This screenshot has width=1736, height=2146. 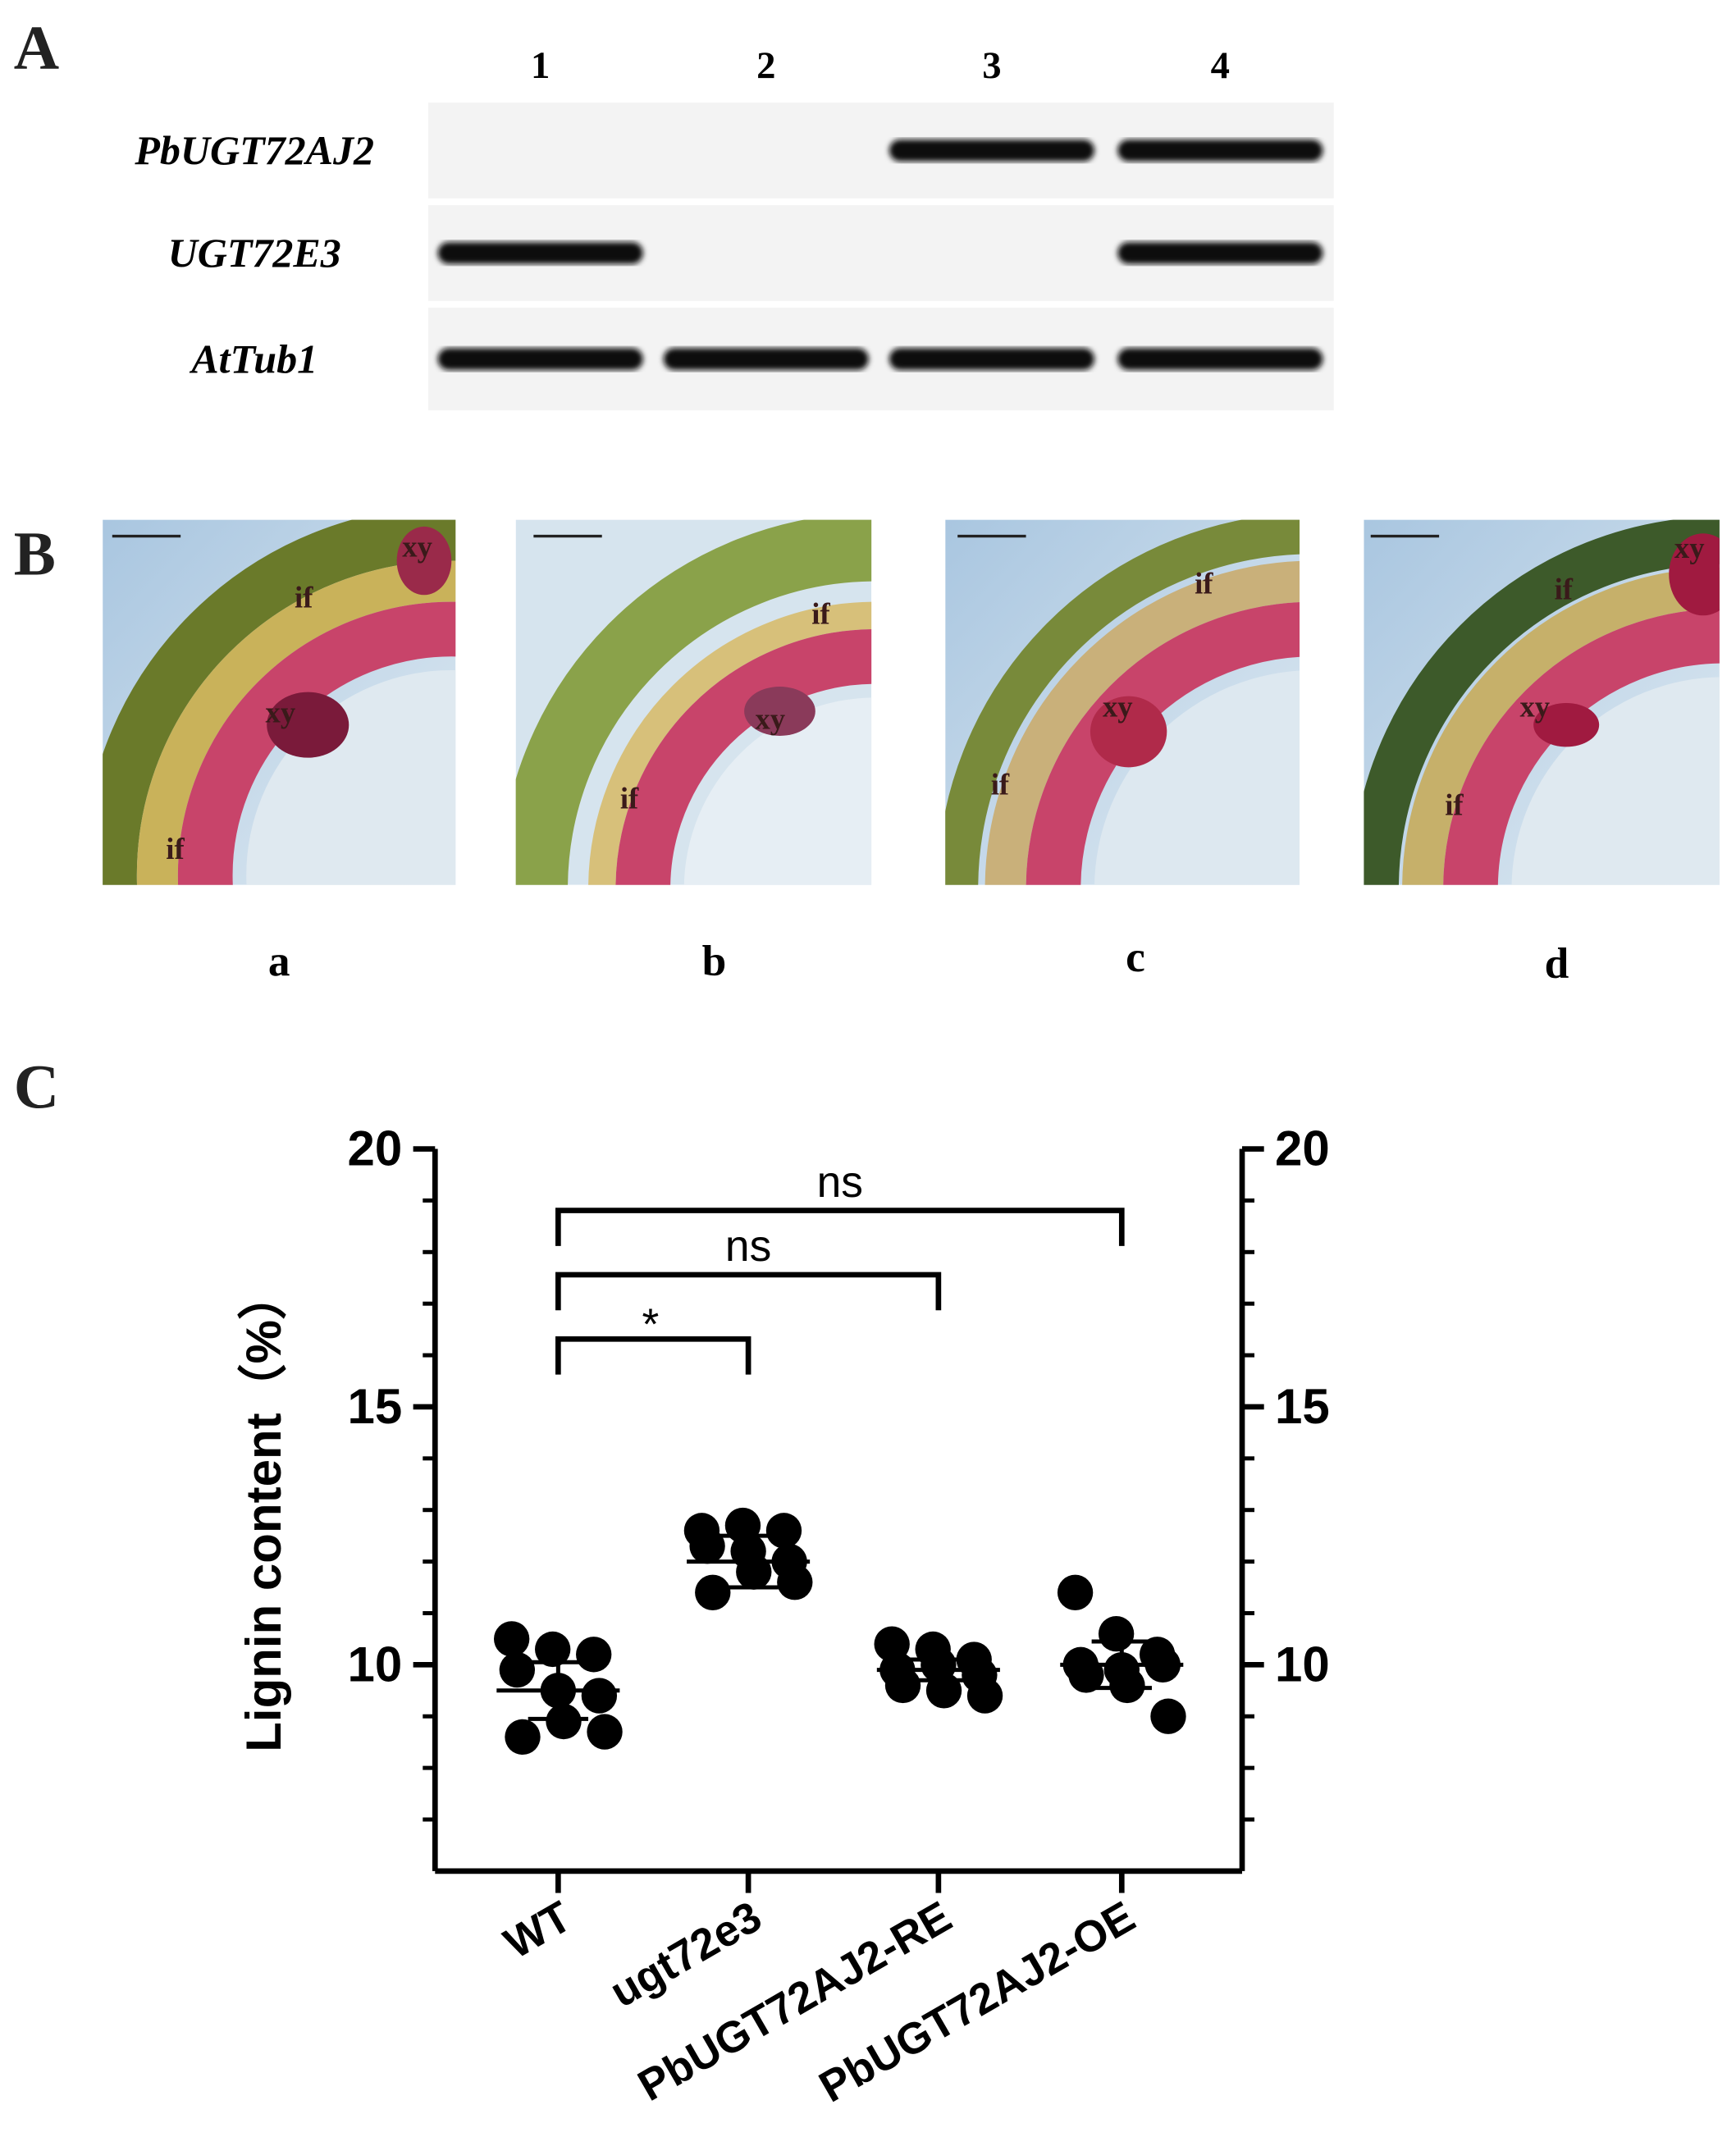 I want to click on row-label: AtTub1, so click(x=253, y=358).